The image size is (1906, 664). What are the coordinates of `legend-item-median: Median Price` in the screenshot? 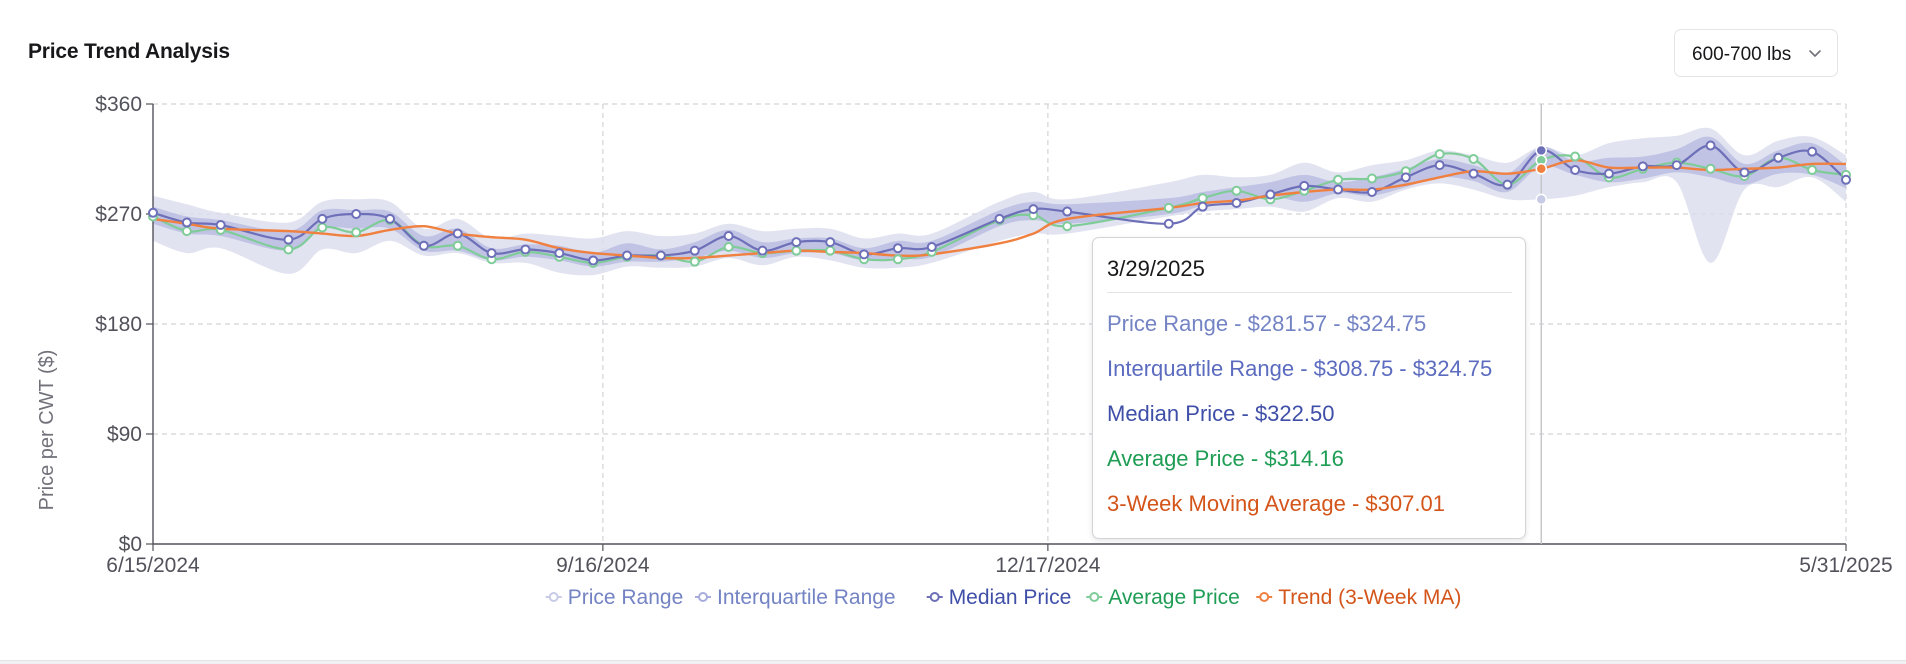 It's located at (999, 597).